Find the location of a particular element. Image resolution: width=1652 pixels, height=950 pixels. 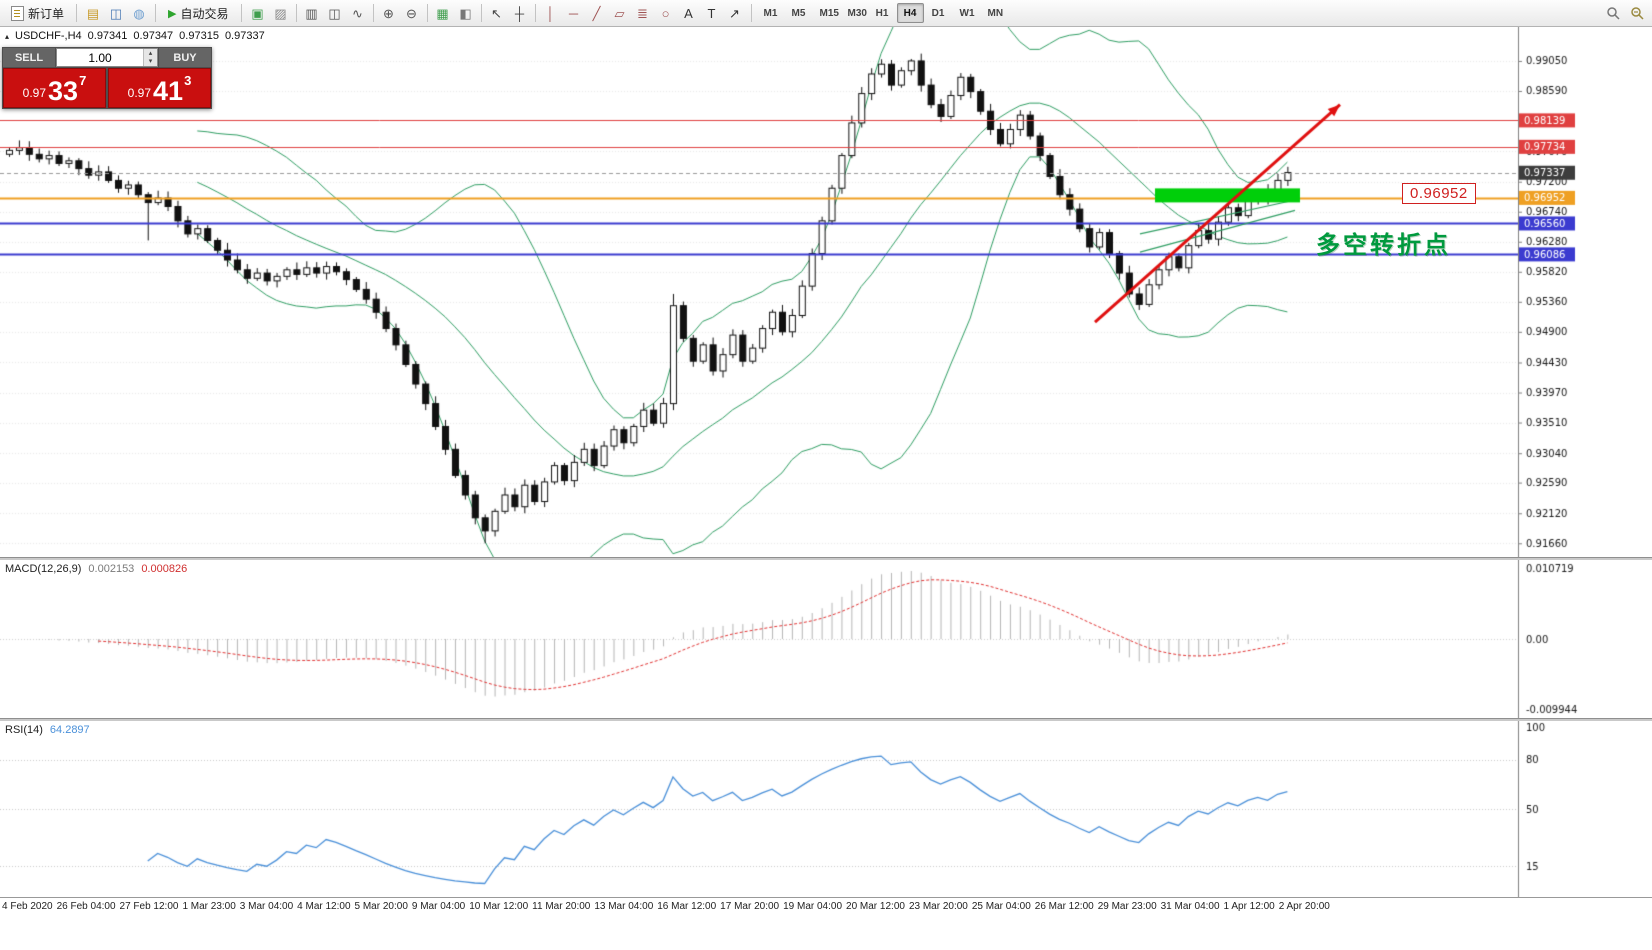

zoom-out-button: ⊖ is located at coordinates (412, 13).